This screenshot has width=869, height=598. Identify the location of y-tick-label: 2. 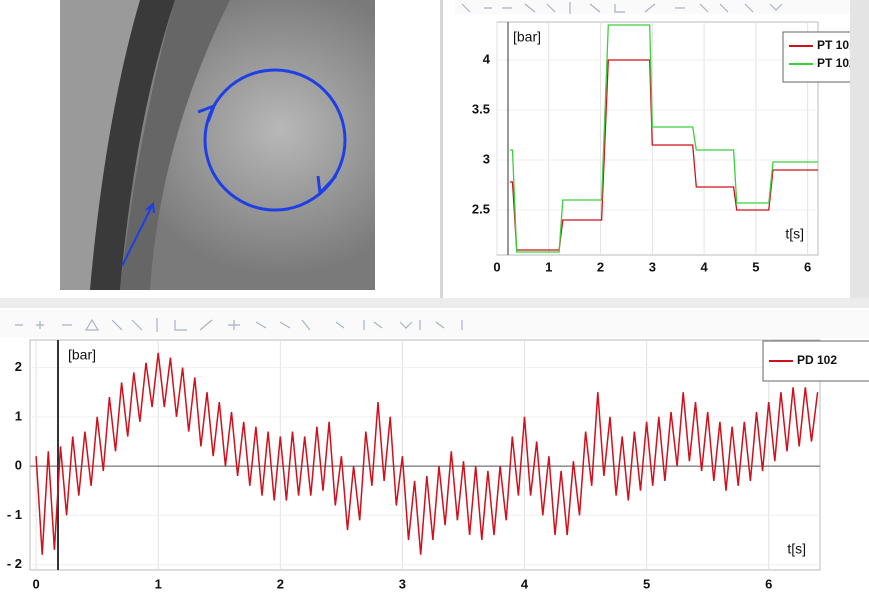
(18, 366).